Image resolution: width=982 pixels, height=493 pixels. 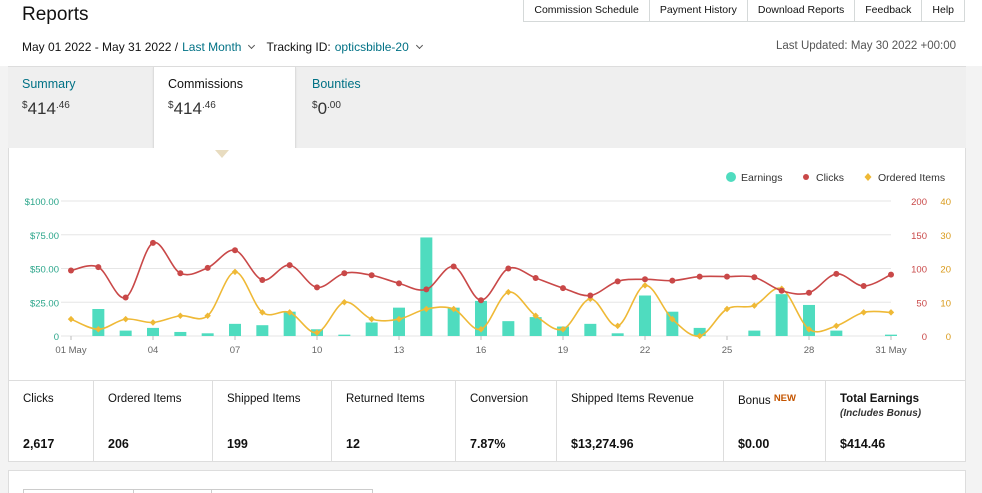 What do you see at coordinates (56, 337) in the screenshot?
I see `y-left-tick-label: 0` at bounding box center [56, 337].